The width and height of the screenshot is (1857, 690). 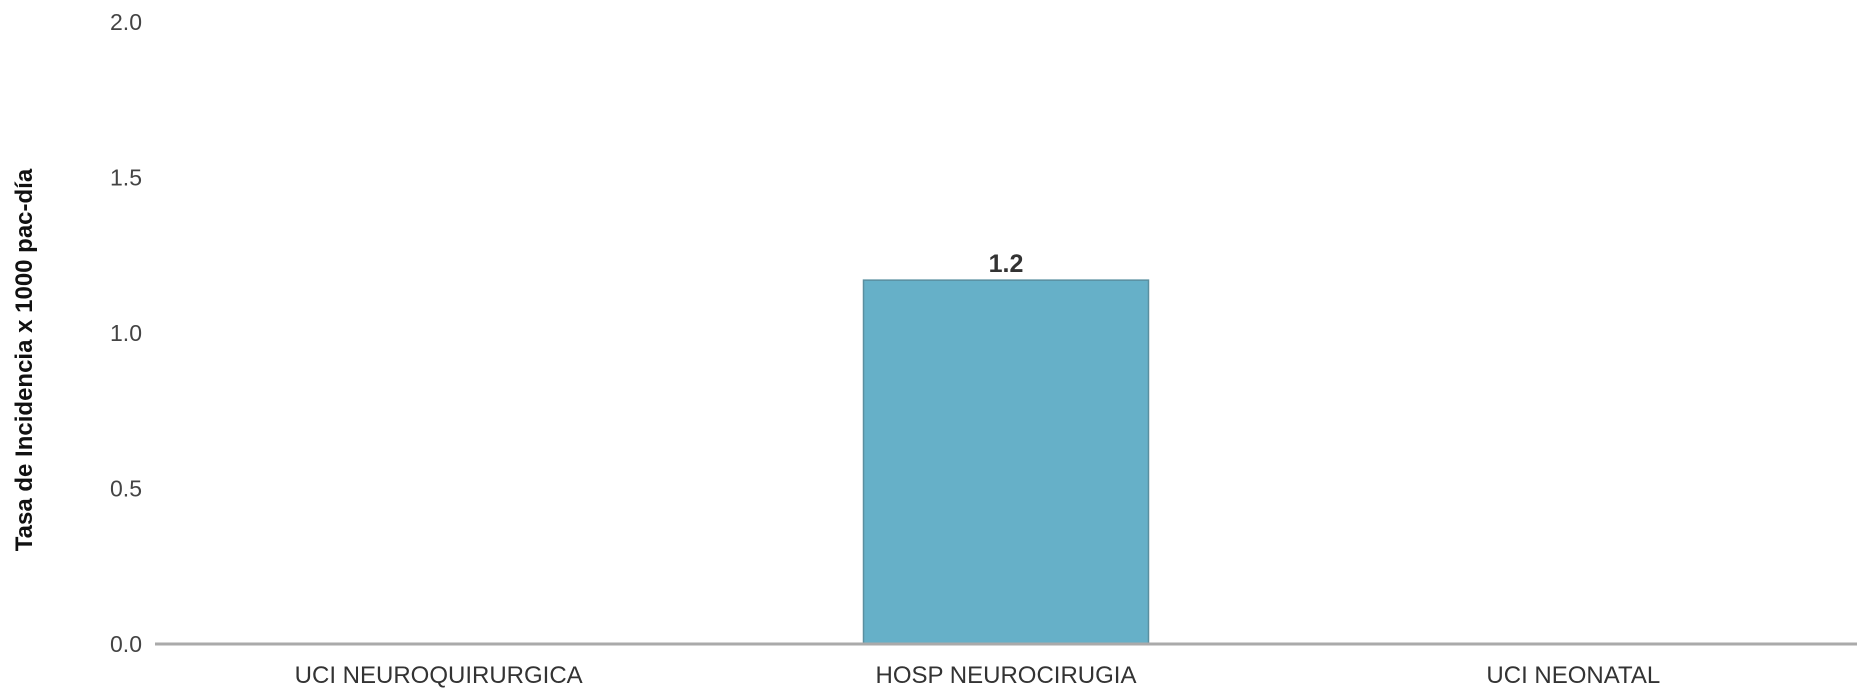 I want to click on y-axis-ticks: 0.0 0.5 1.0 1.5 2.0, so click(x=126, y=333).